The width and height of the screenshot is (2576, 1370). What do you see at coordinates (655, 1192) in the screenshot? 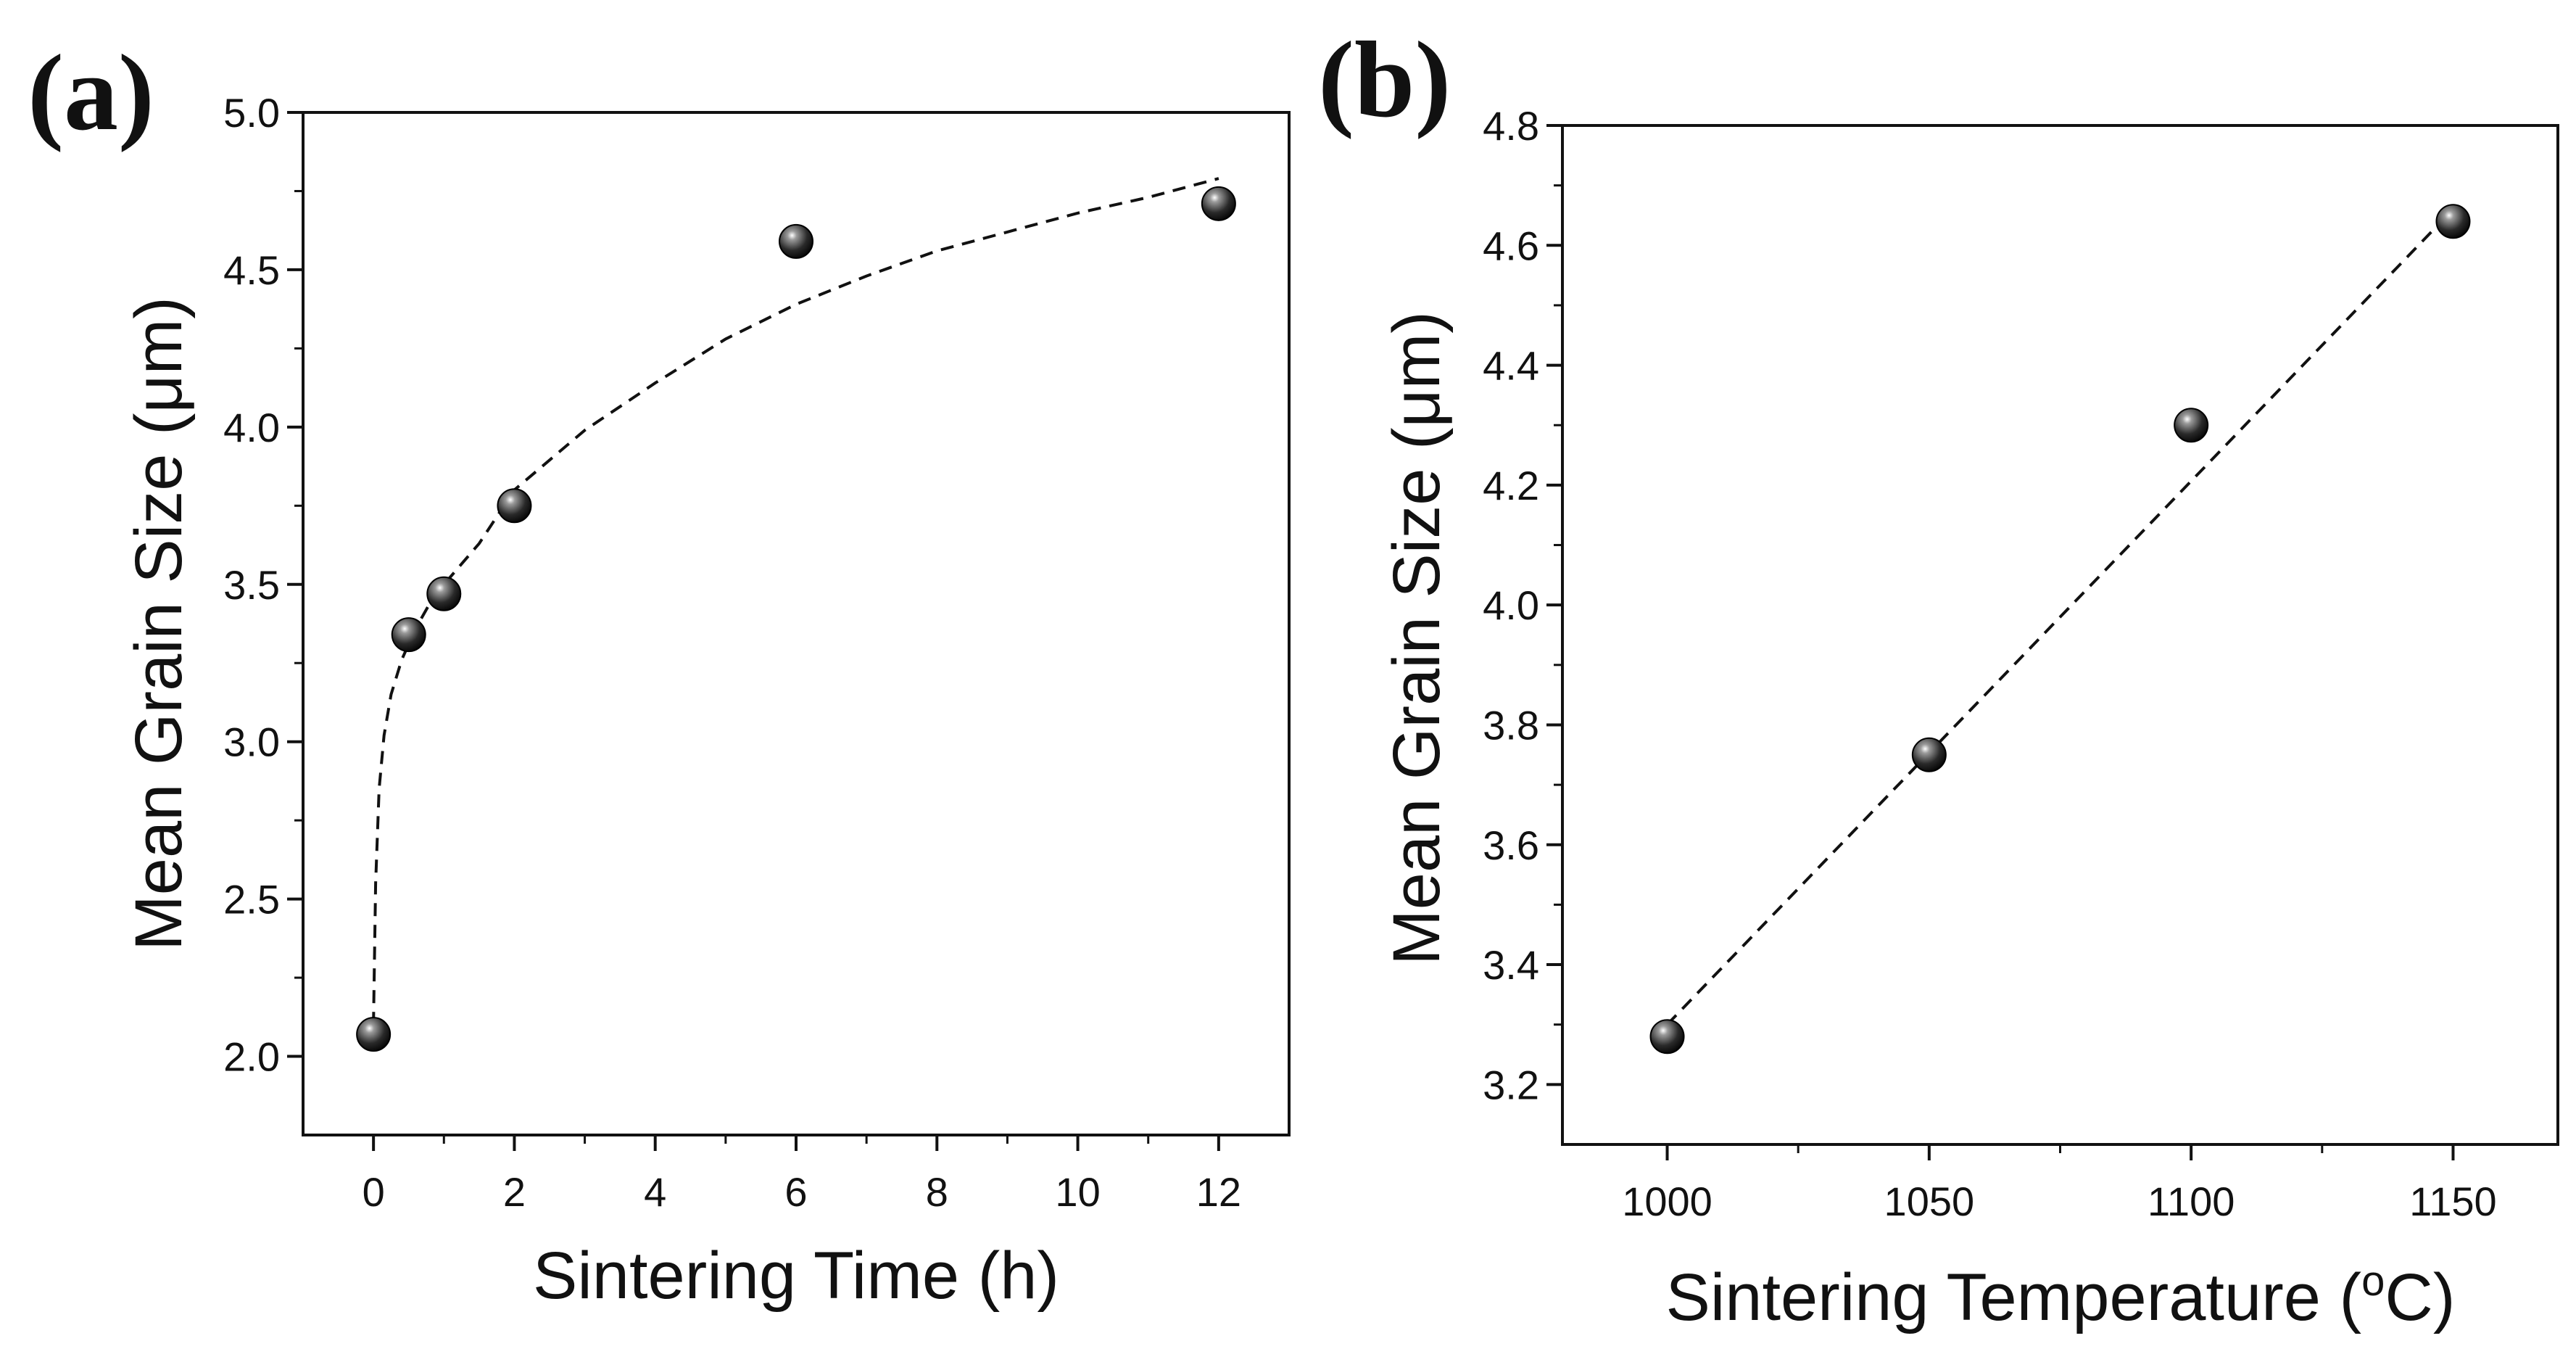
I see `x-tick-label: 4` at bounding box center [655, 1192].